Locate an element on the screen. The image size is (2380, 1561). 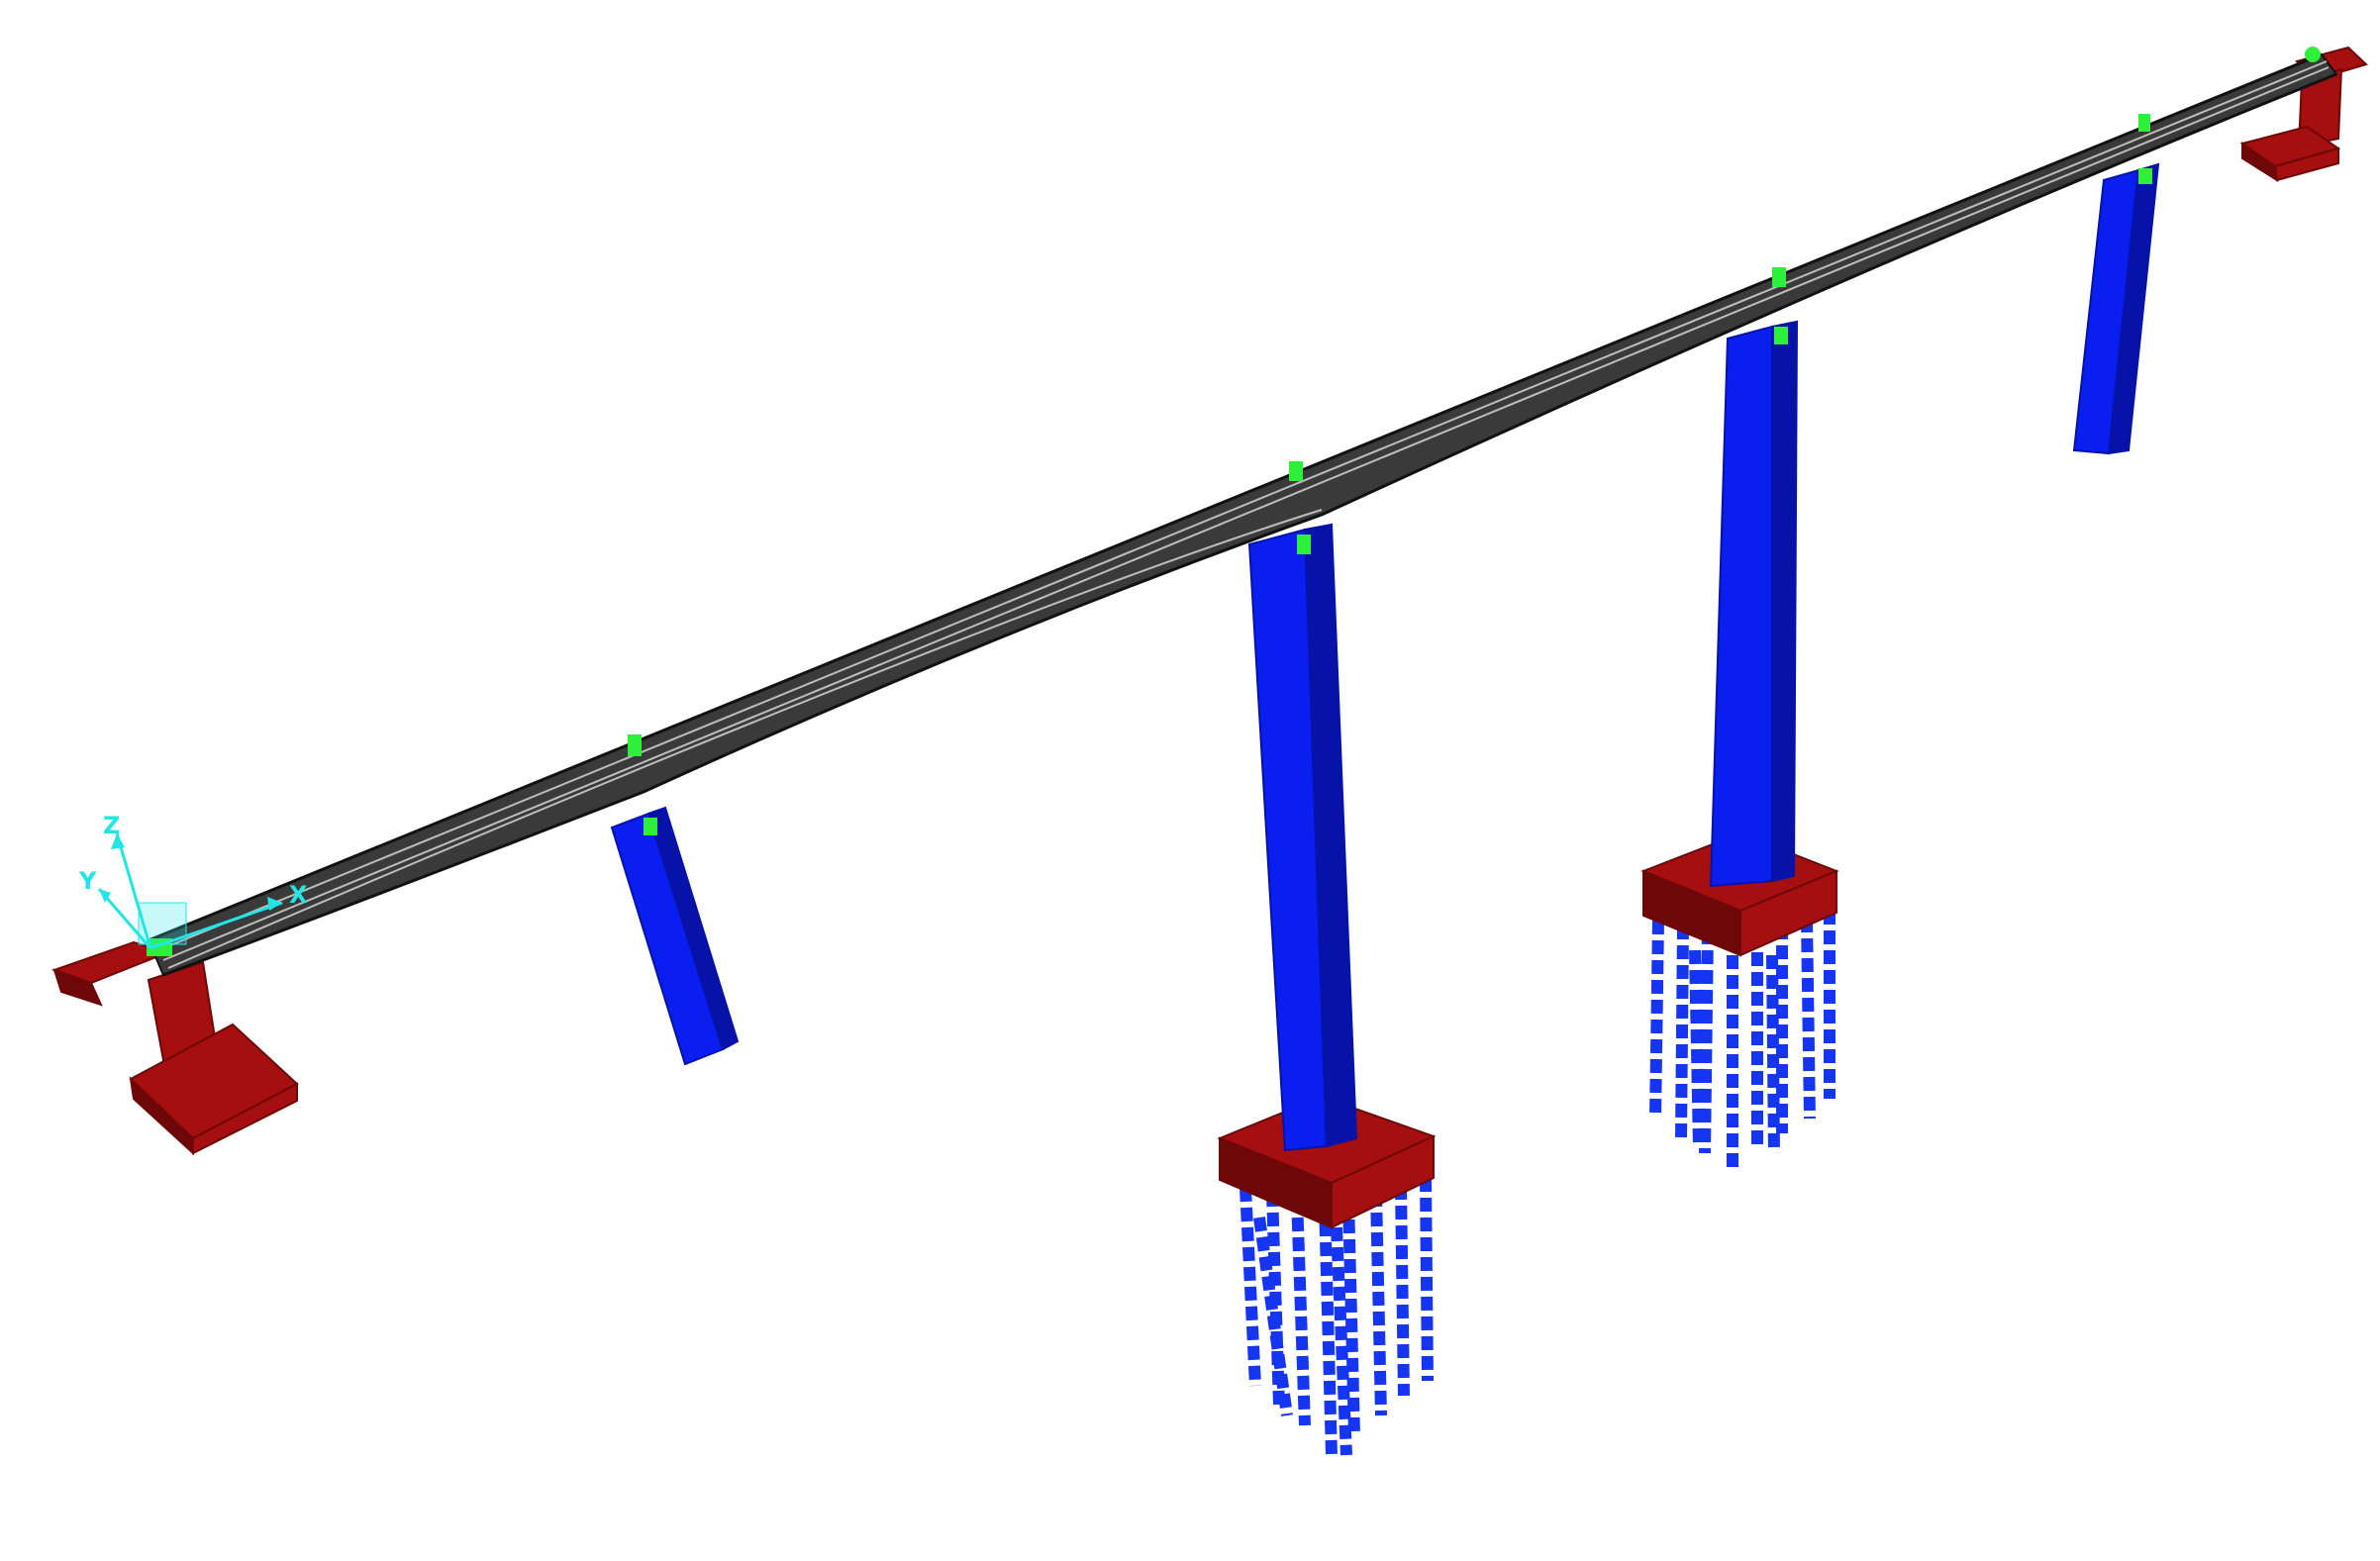
bearing-pier-1-top is located at coordinates (635, 745).